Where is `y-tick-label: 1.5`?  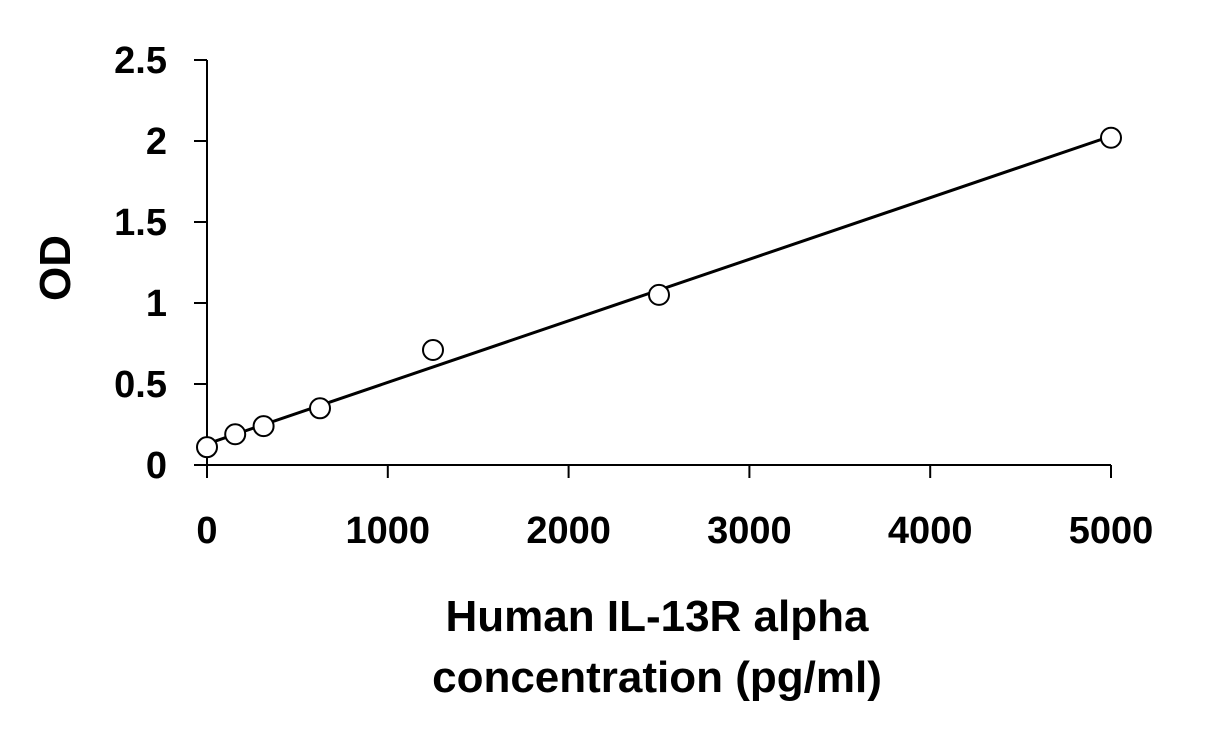
y-tick-label: 1.5 is located at coordinates (140, 223).